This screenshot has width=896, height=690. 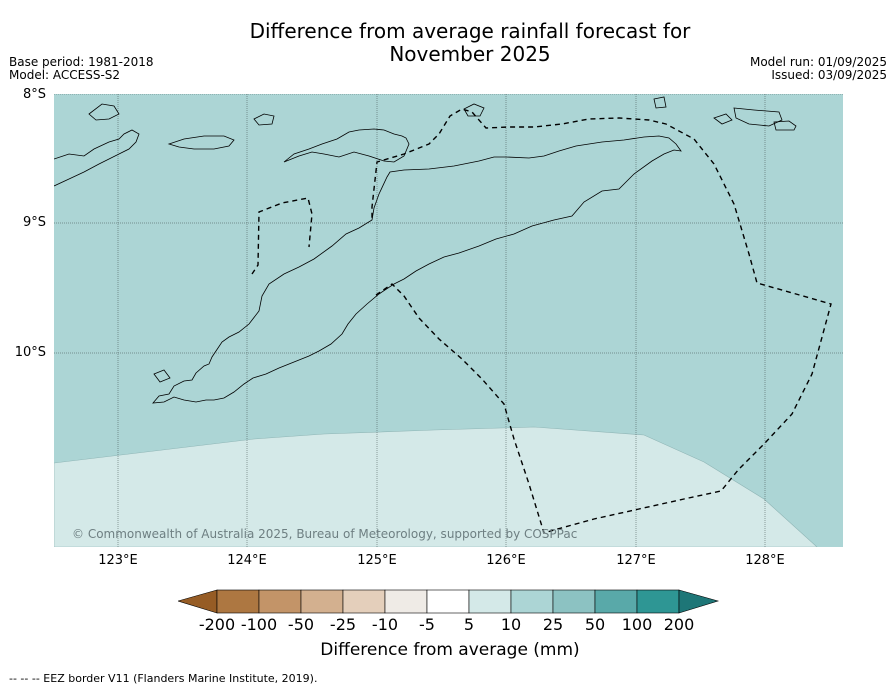 I want to click on colorbar-tick: 10, so click(x=511, y=624).